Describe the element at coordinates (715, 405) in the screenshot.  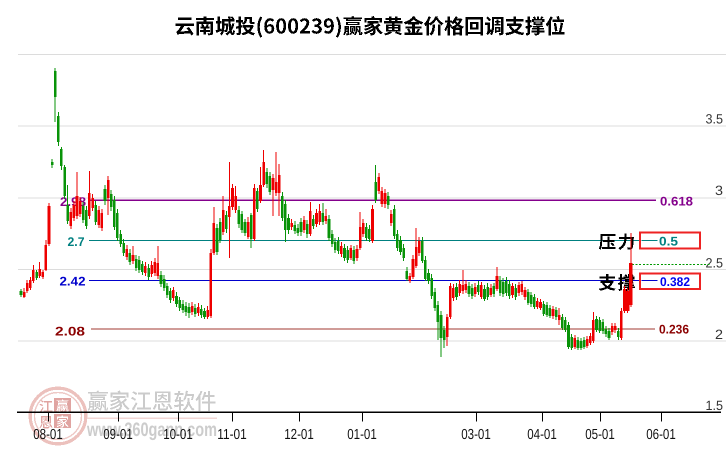
I see `svg-text: 1.5` at that location.